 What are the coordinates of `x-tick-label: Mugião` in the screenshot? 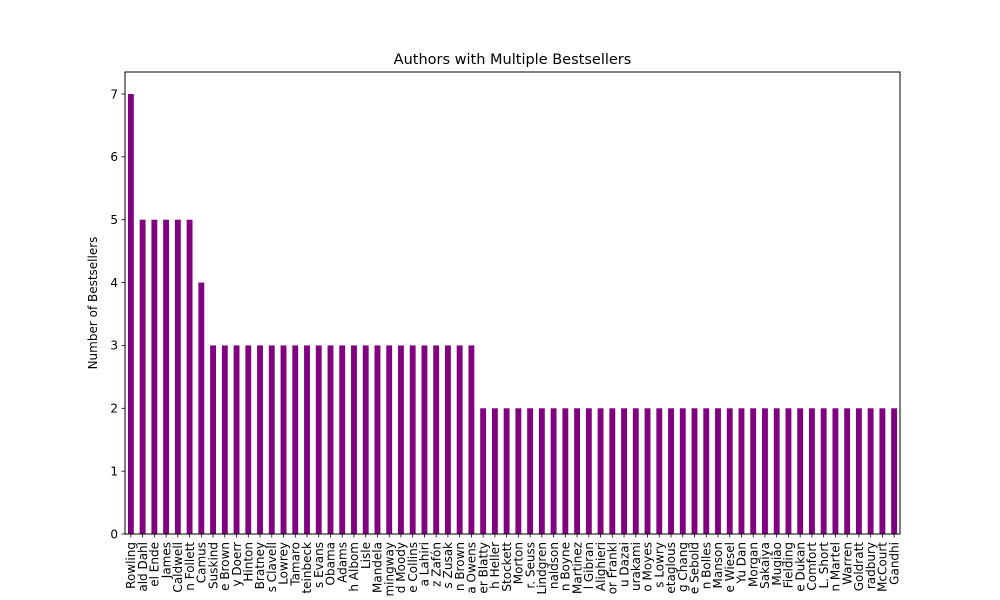 It's located at (777, 564).